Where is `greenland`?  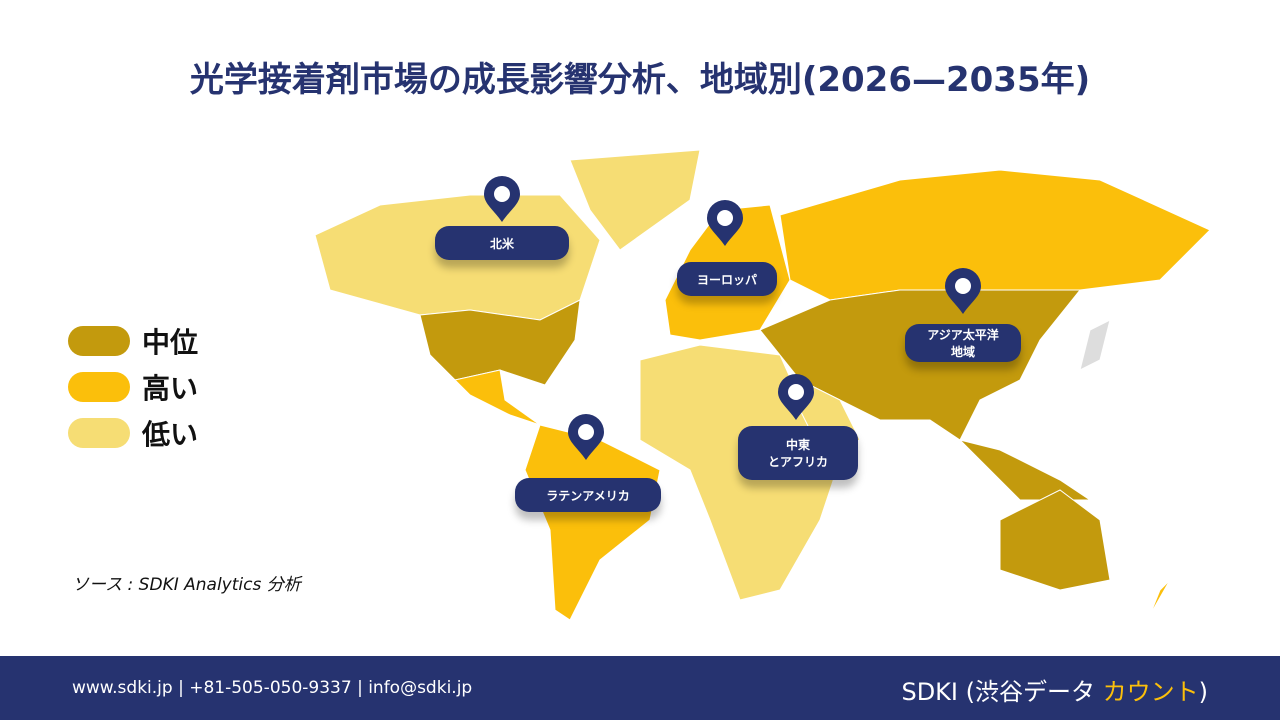 greenland is located at coordinates (635, 200).